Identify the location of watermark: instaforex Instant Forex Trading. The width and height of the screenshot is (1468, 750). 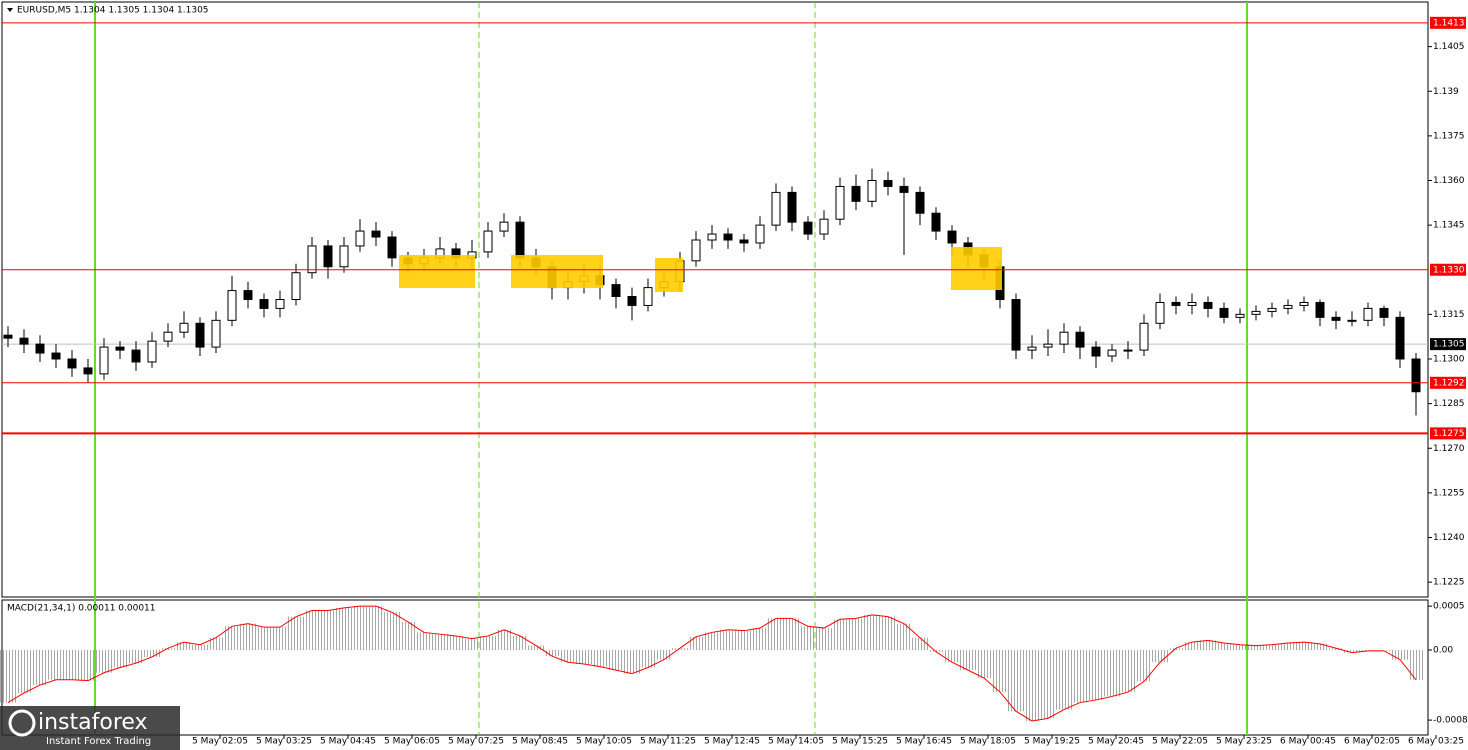
(90, 728).